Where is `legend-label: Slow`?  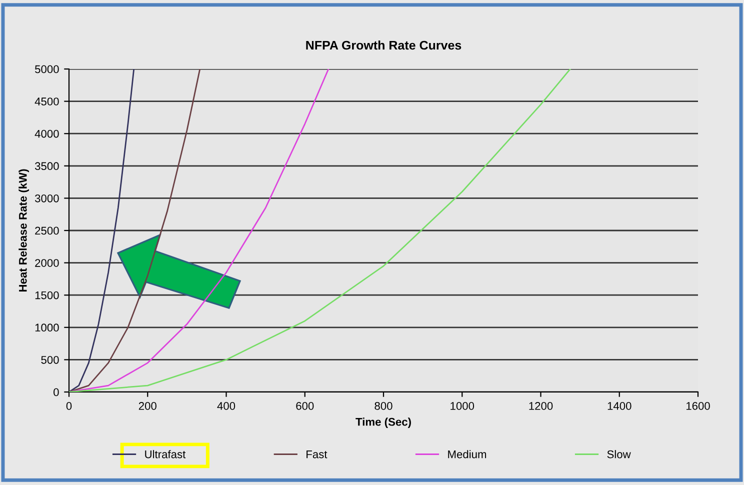 legend-label: Slow is located at coordinates (619, 454).